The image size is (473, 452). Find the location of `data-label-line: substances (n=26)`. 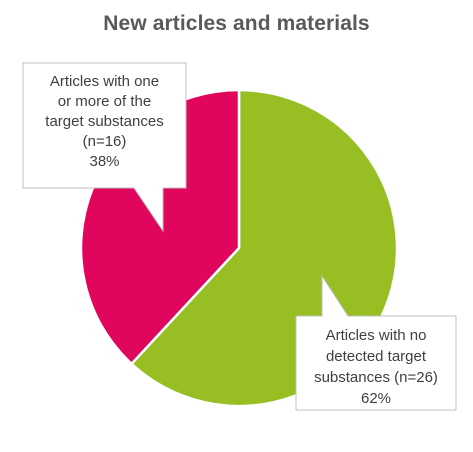

data-label-line: substances (n=26) is located at coordinates (376, 377).